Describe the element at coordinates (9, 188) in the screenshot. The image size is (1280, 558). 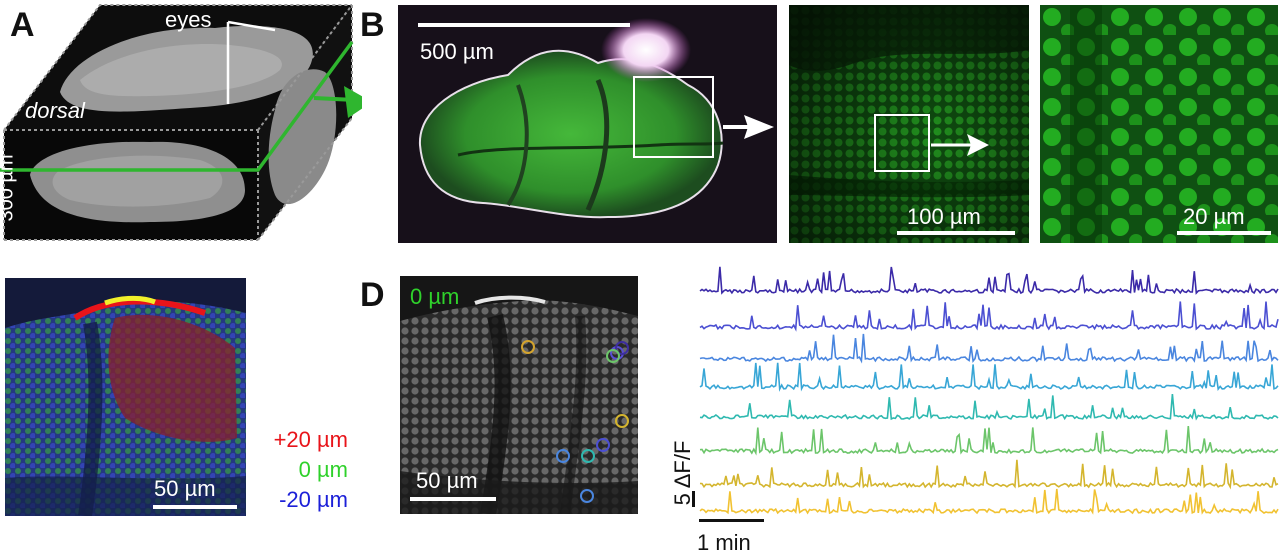
I see `depth-label-300um: 300 µm` at that location.